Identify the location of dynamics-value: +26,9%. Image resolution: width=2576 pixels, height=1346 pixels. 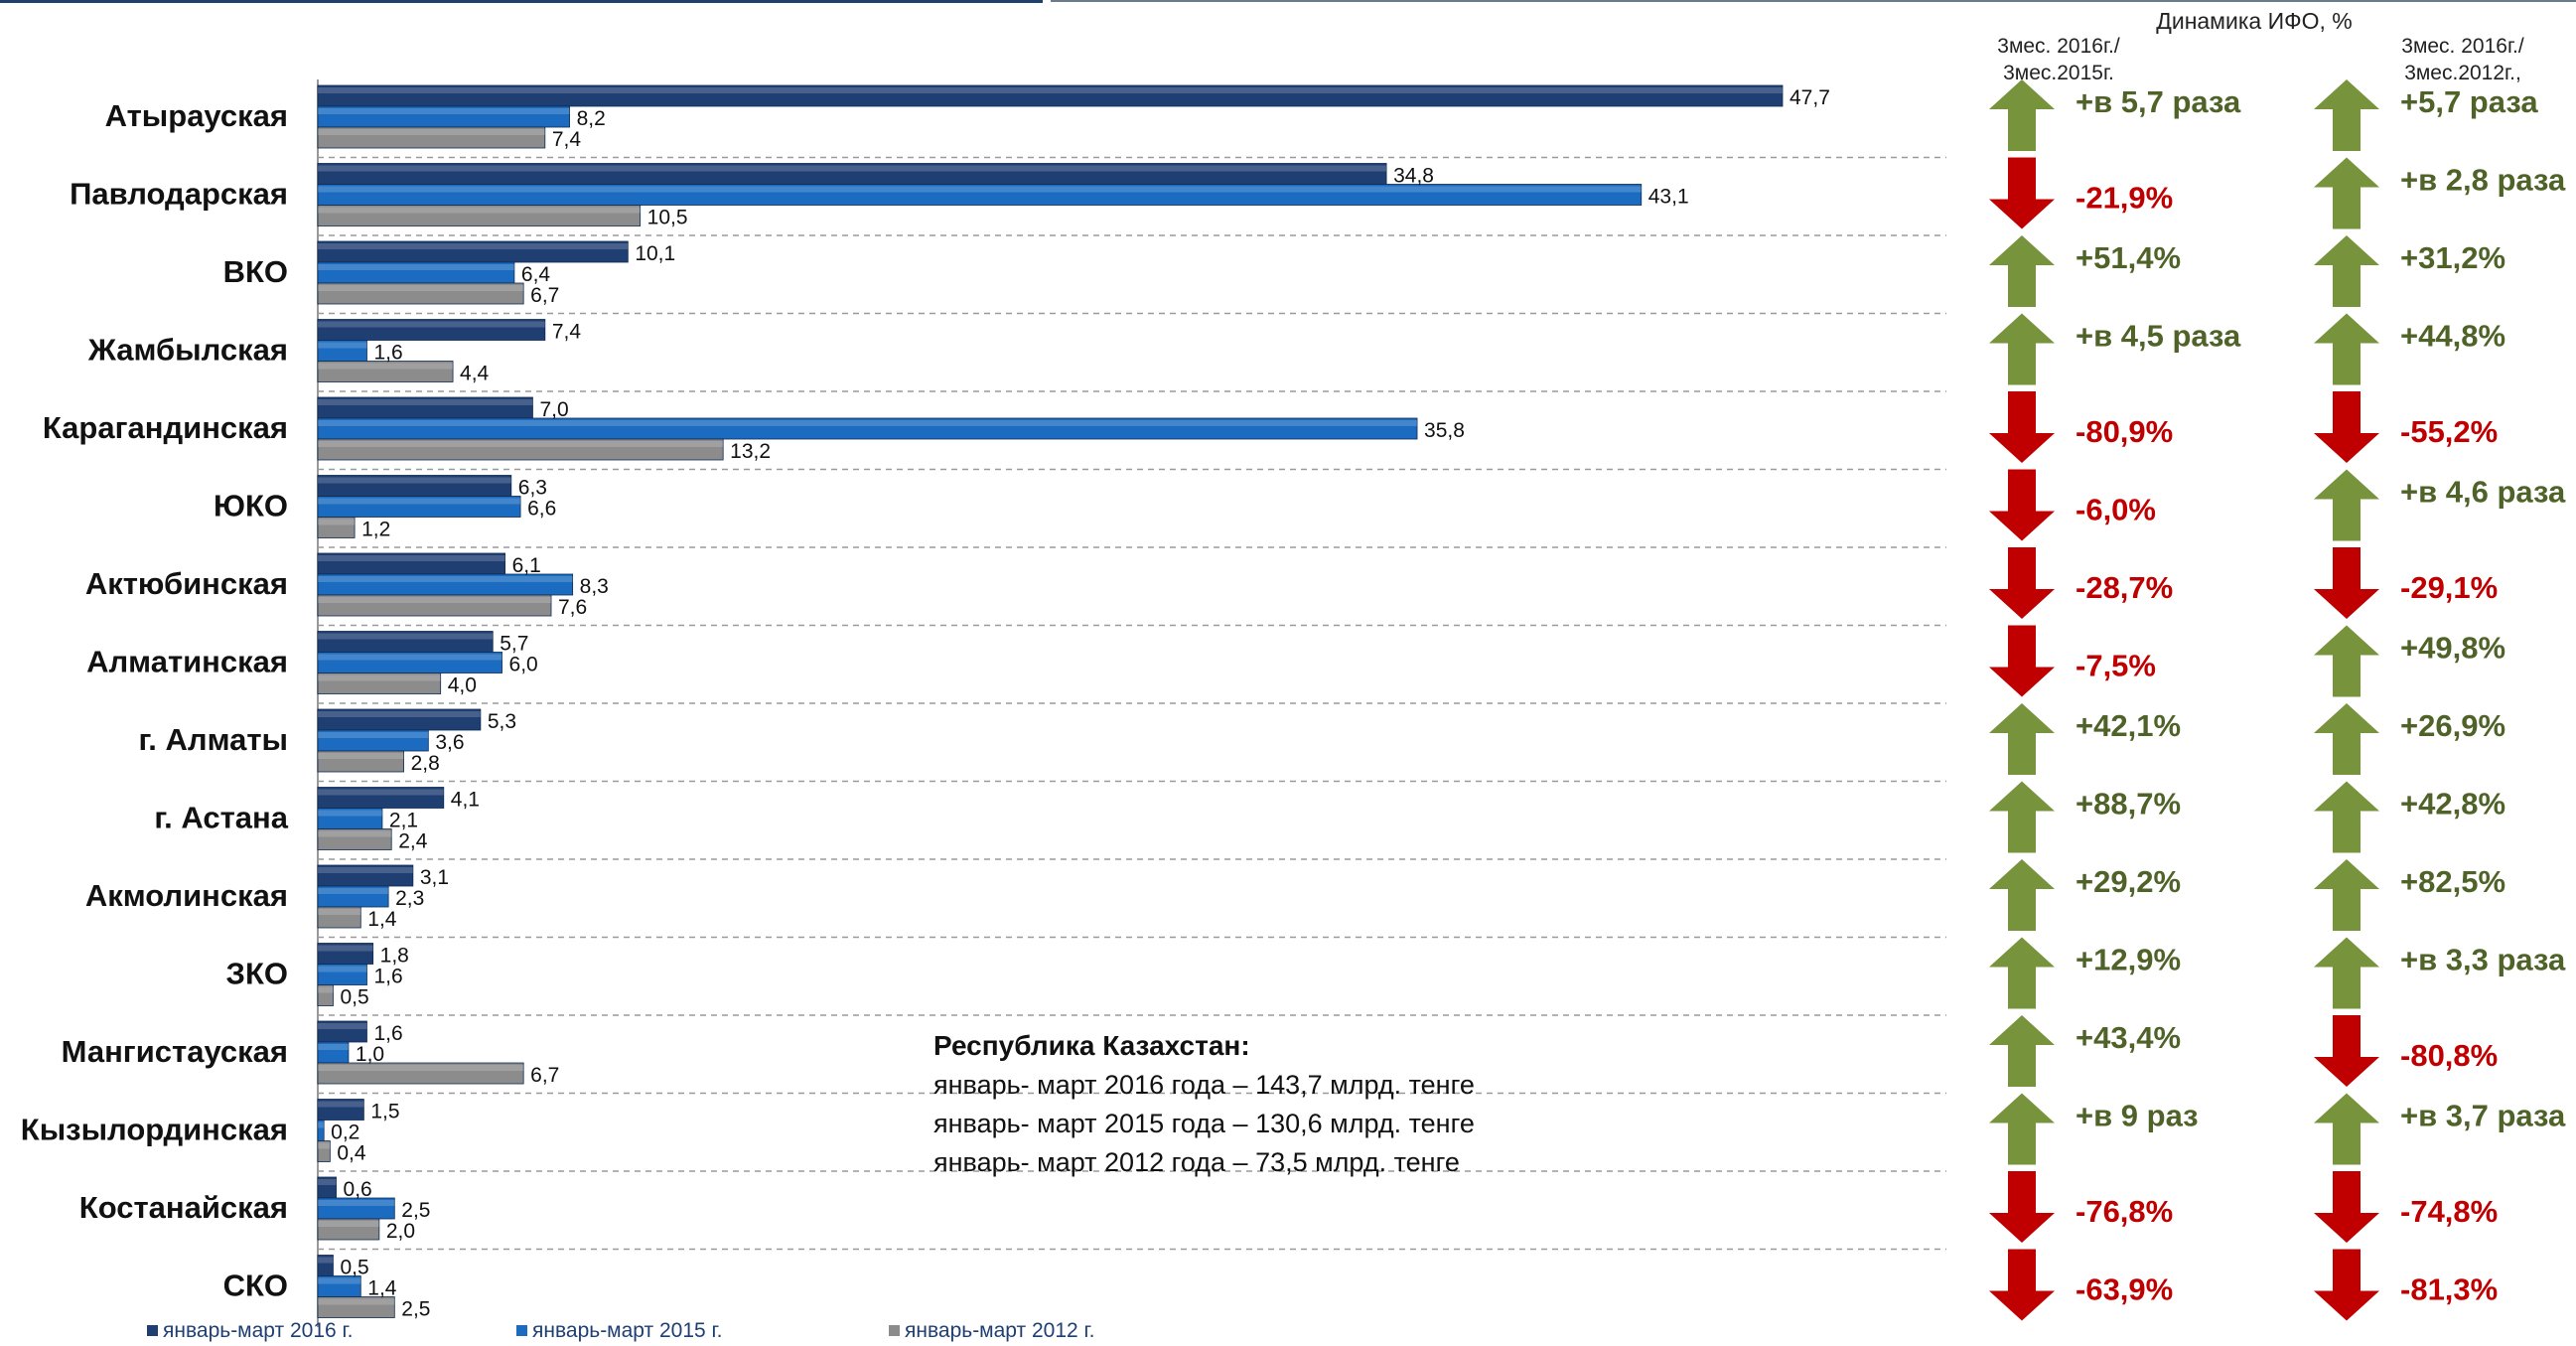
(2453, 725).